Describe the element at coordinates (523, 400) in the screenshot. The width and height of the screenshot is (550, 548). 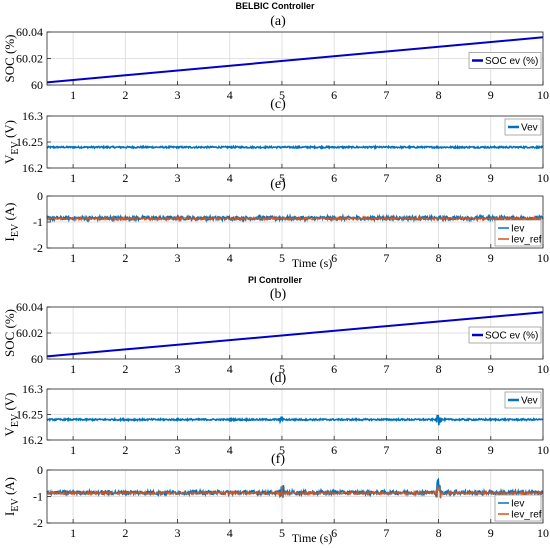
I see `legend: Vev` at that location.